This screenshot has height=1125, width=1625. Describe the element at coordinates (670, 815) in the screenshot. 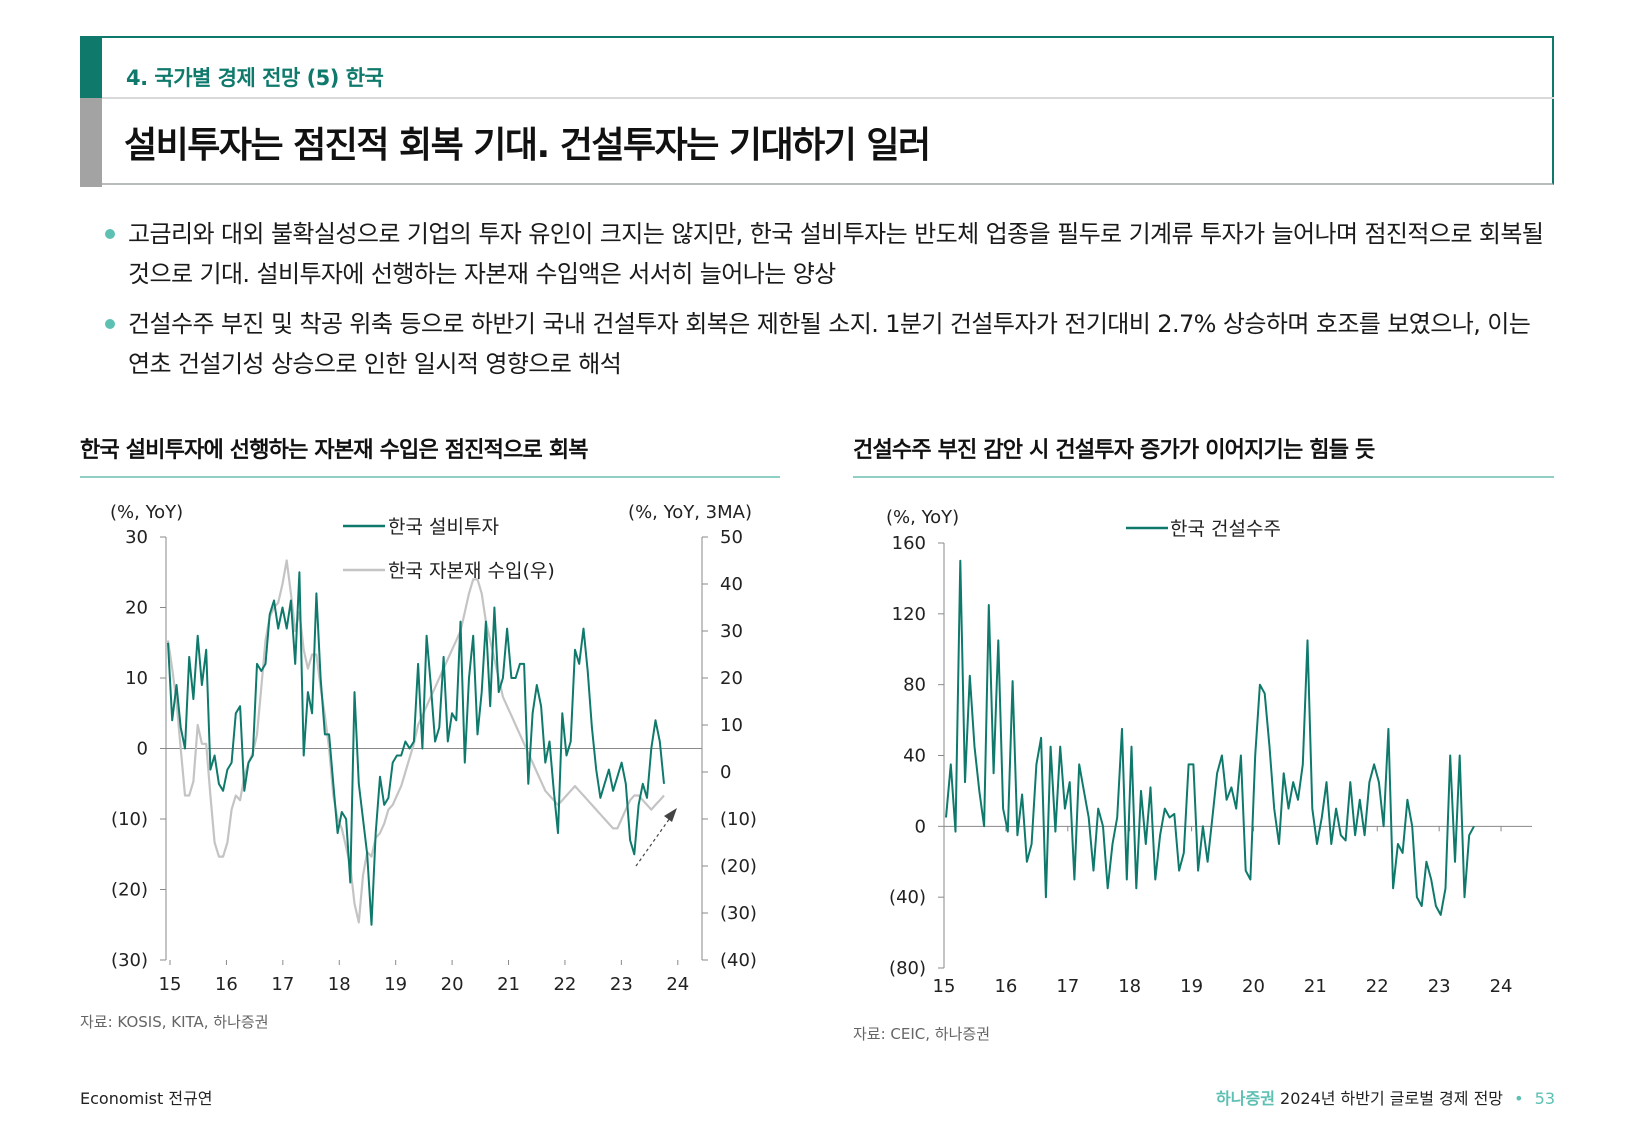

I see `trend-arrow-head-icon` at that location.